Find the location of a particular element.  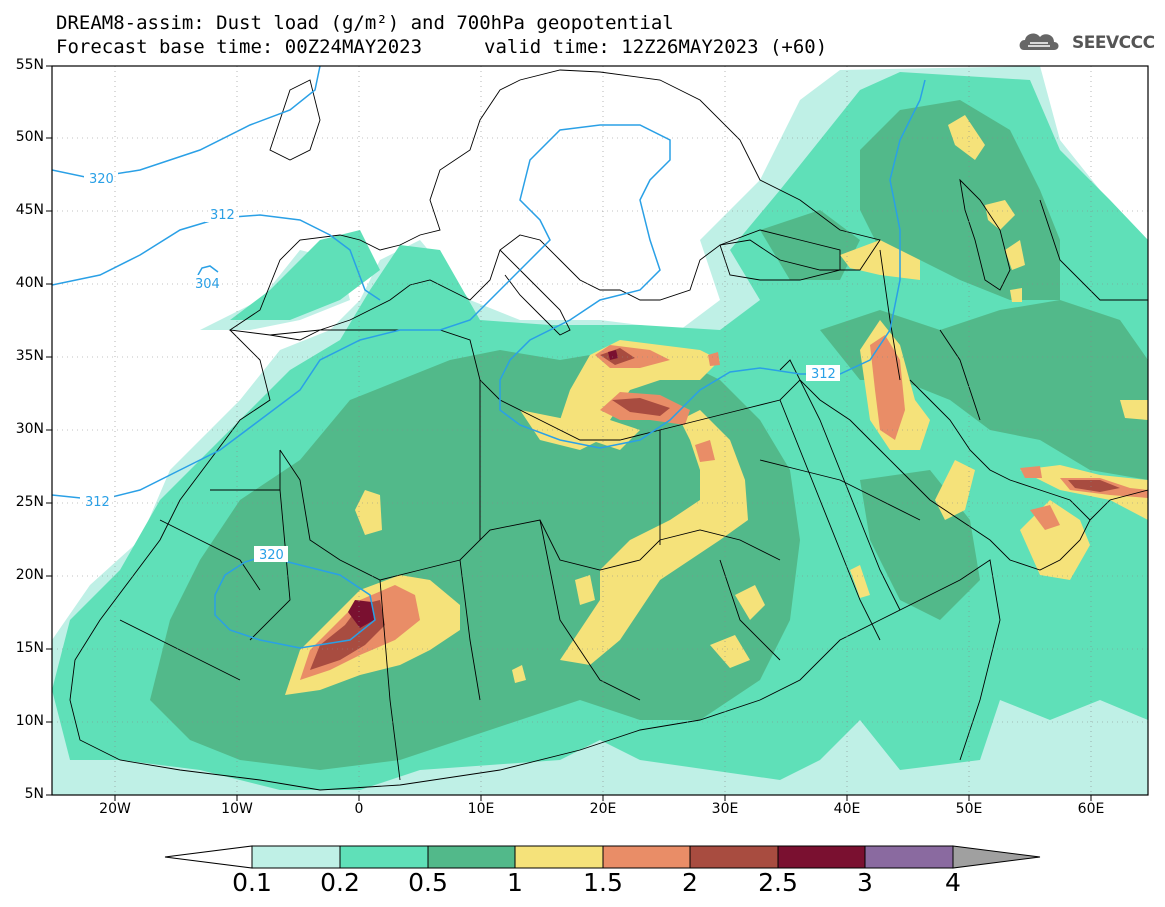

colorbar is located at coordinates (602, 857).